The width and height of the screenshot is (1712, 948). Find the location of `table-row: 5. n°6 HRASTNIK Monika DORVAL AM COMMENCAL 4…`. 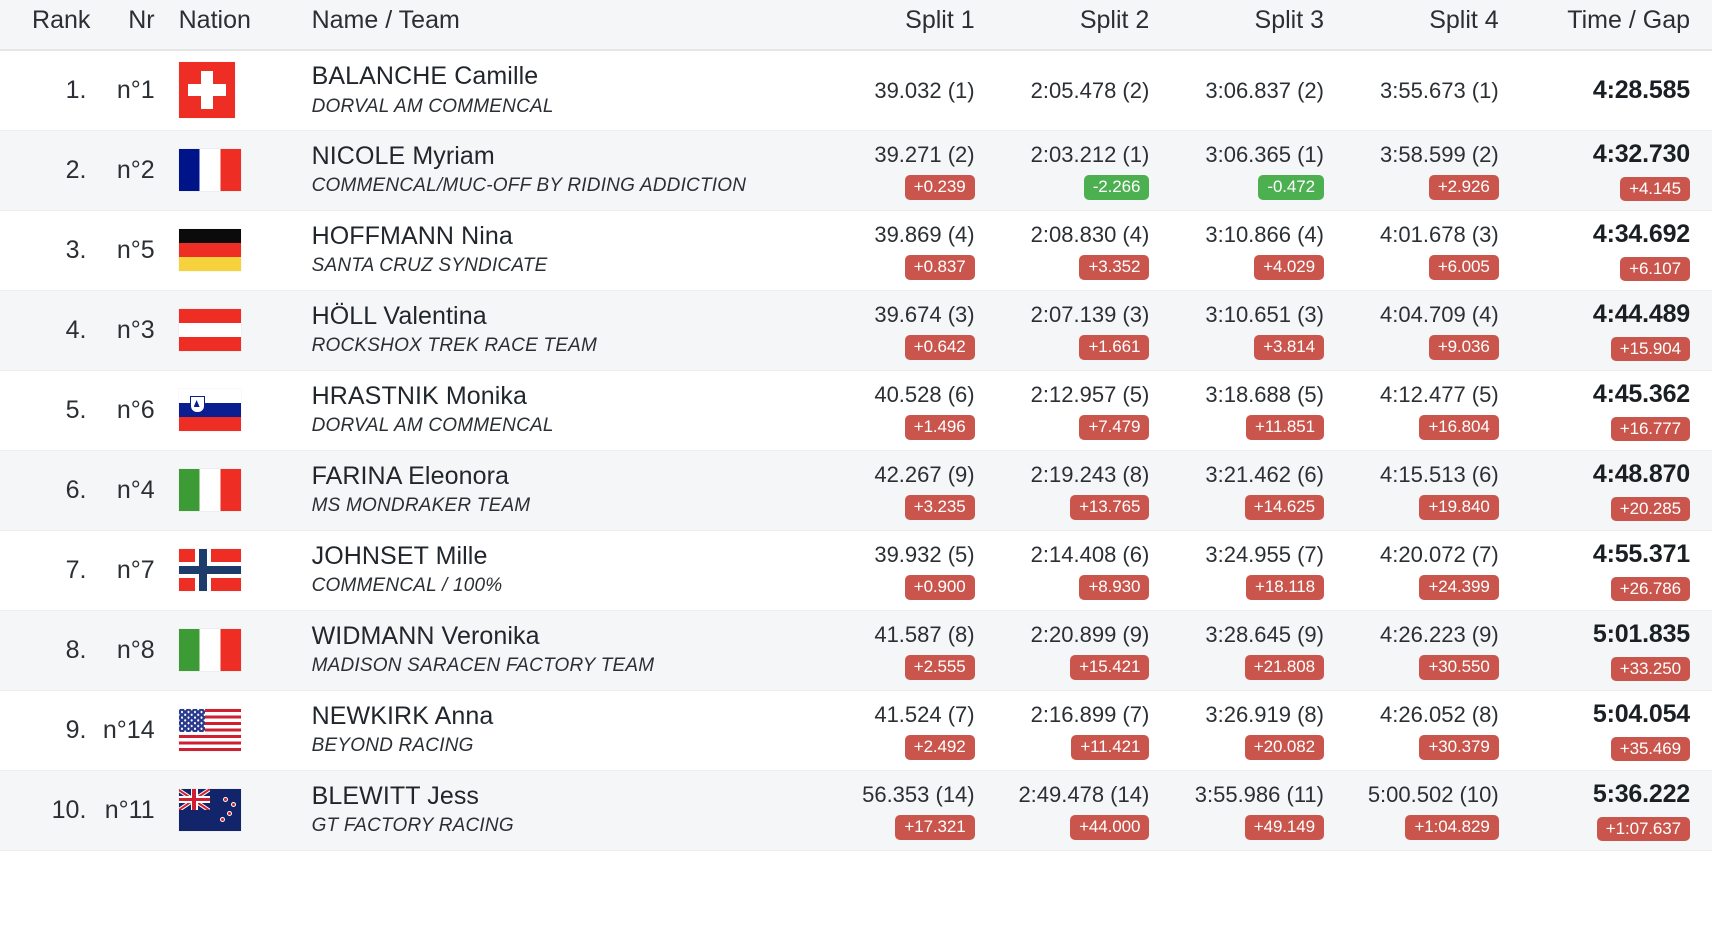

table-row: 5. n°6 HRASTNIK Monika DORVAL AM COMMENCAL 4… is located at coordinates (856, 410).